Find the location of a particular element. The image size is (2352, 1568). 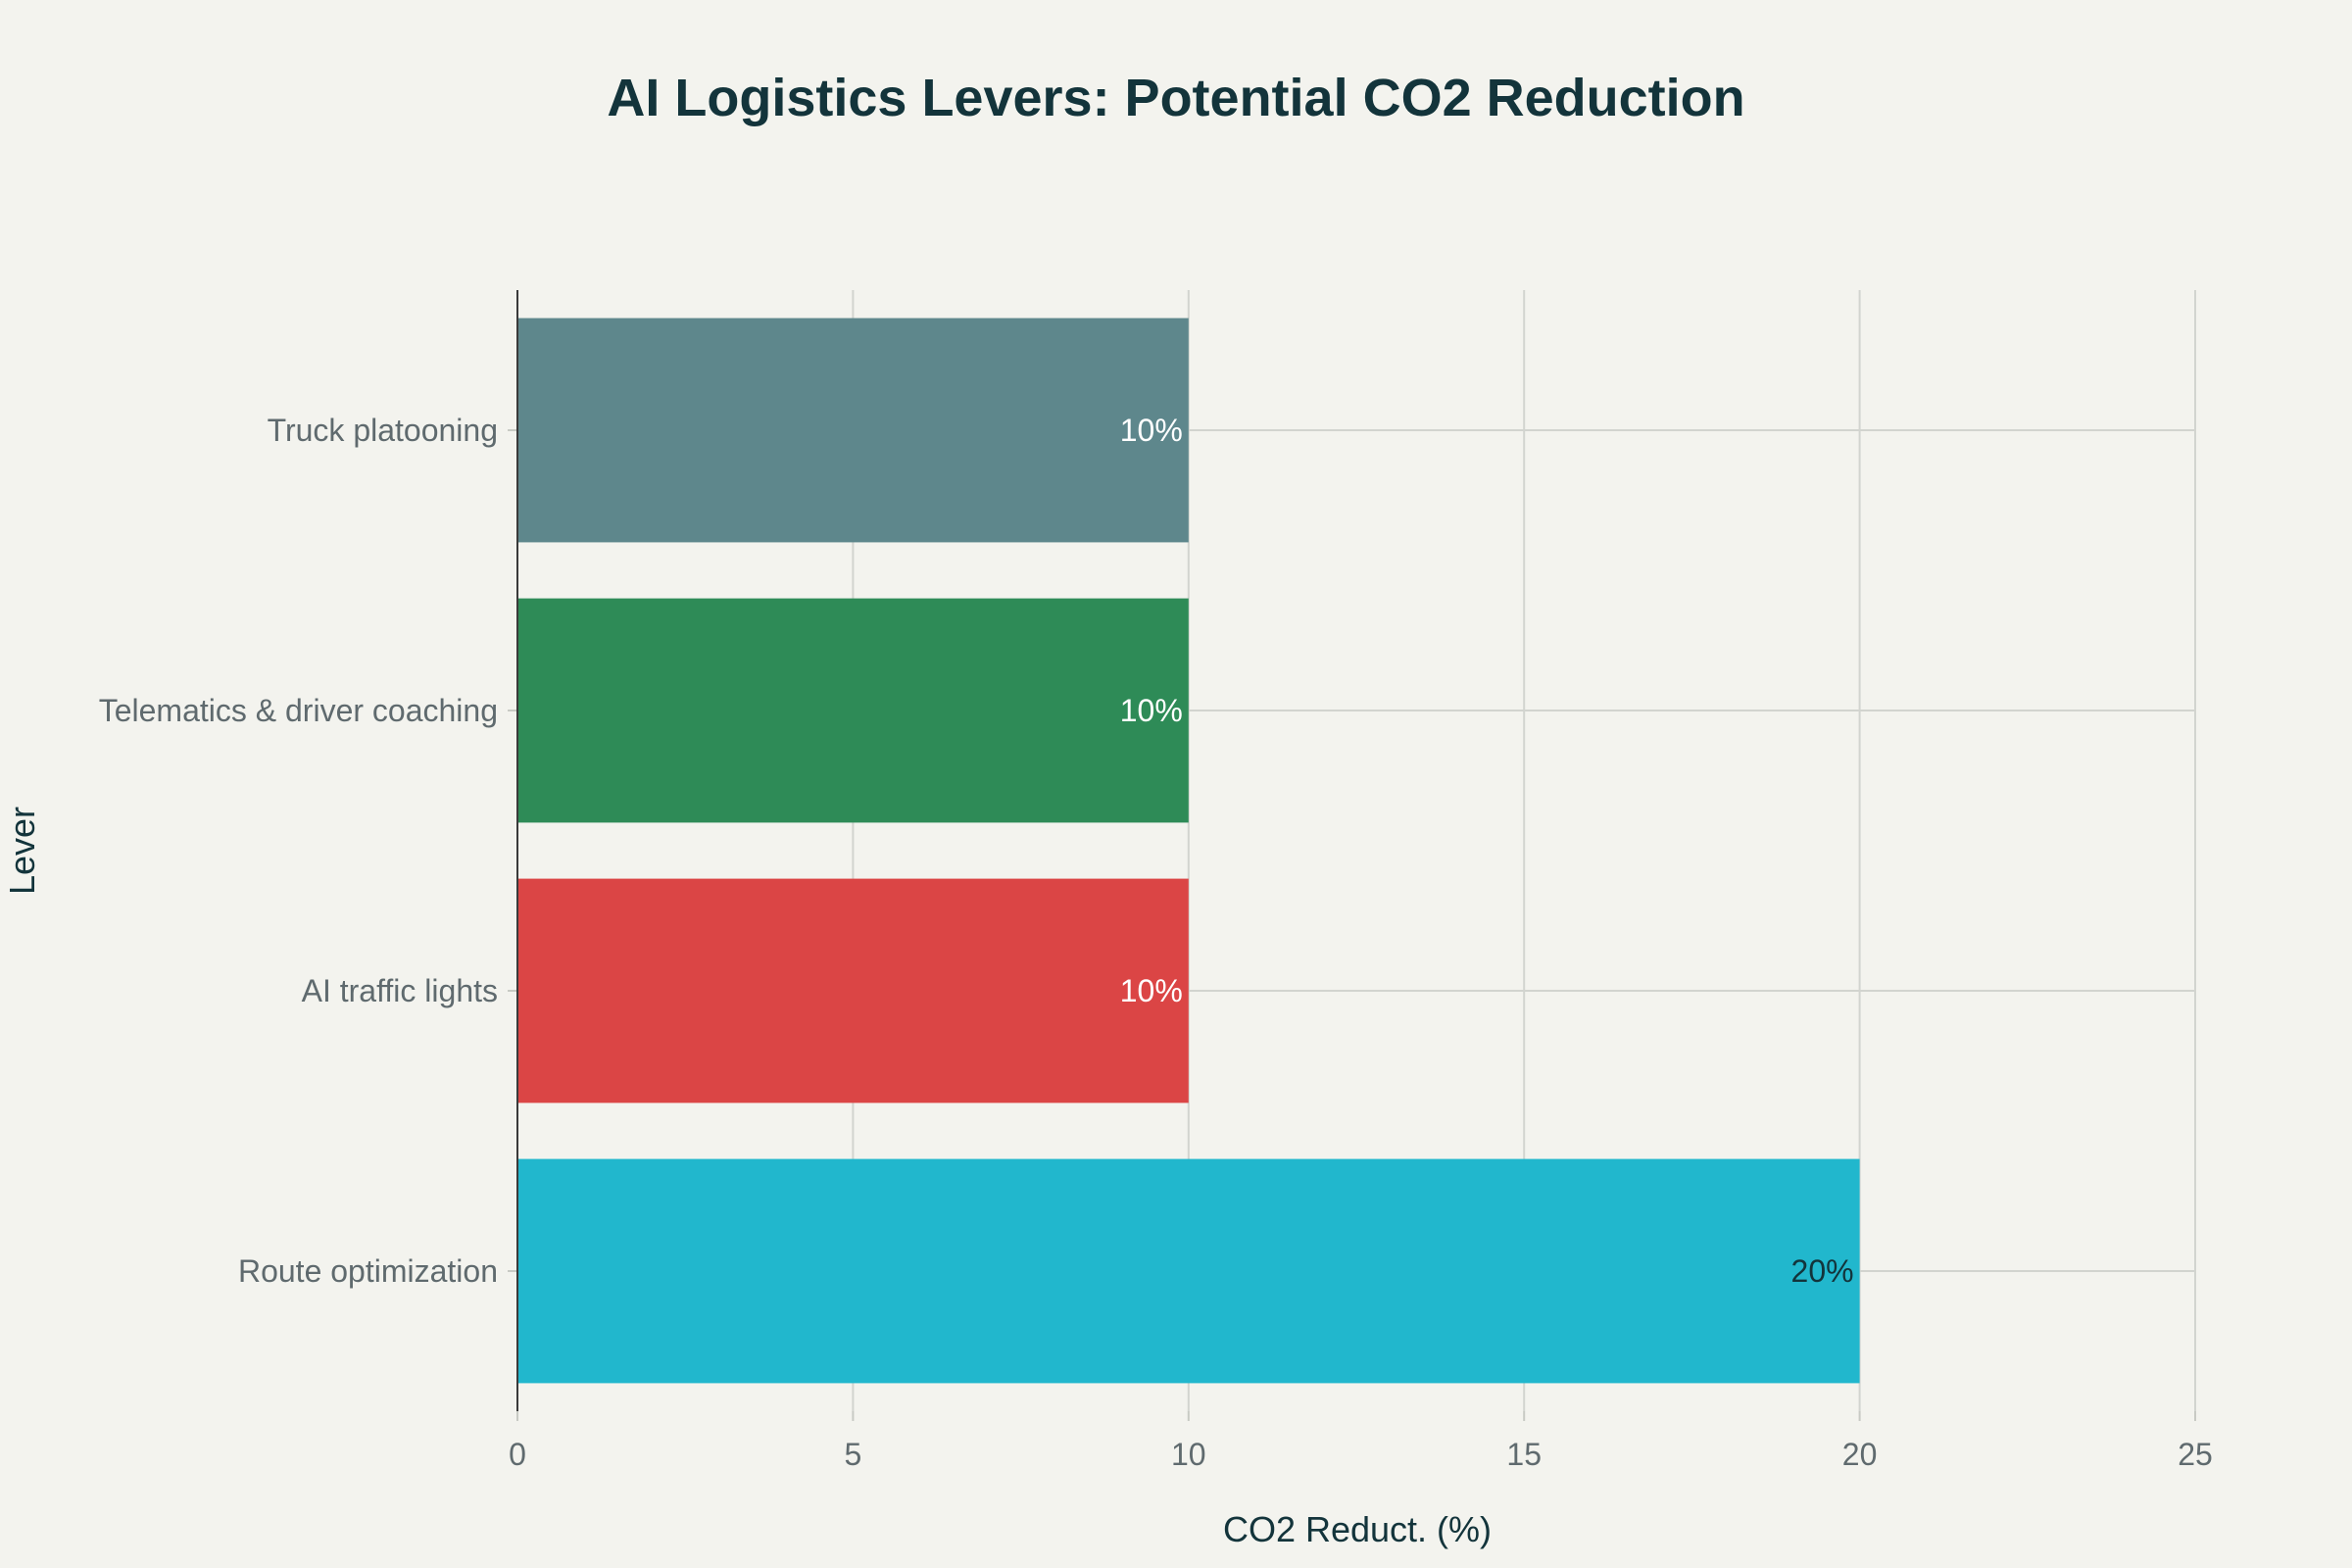

x-axis-tick-labels: 0 5 10 15 20 25 is located at coordinates (1361, 1454).